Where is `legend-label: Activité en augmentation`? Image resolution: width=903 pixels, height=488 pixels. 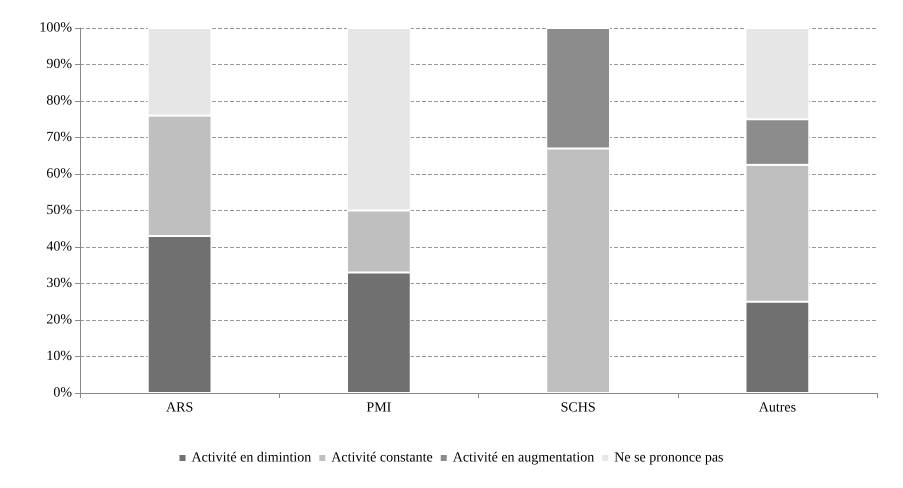
legend-label: Activité en augmentation is located at coordinates (523, 458).